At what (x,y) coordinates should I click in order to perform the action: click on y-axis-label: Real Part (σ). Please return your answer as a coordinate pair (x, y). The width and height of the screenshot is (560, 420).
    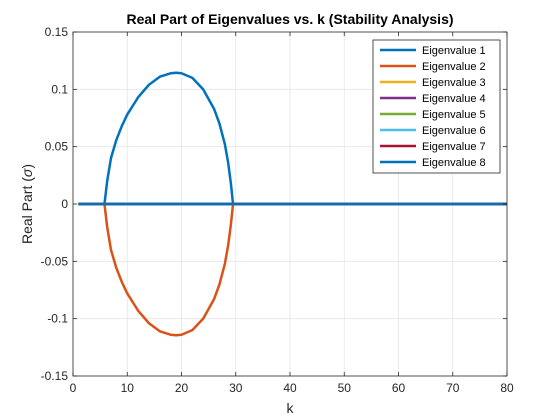
    Looking at the image, I should click on (27, 204).